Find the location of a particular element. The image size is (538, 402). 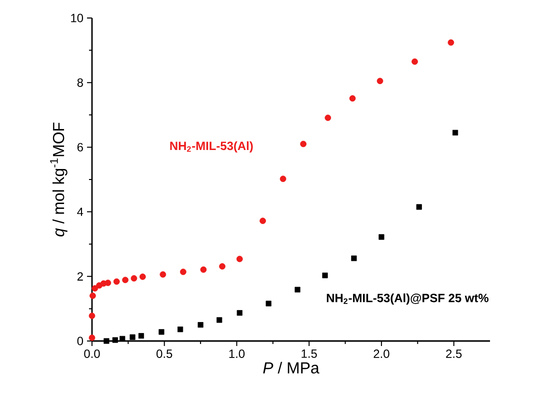

y-tick-label: 6 is located at coordinates (80, 147).